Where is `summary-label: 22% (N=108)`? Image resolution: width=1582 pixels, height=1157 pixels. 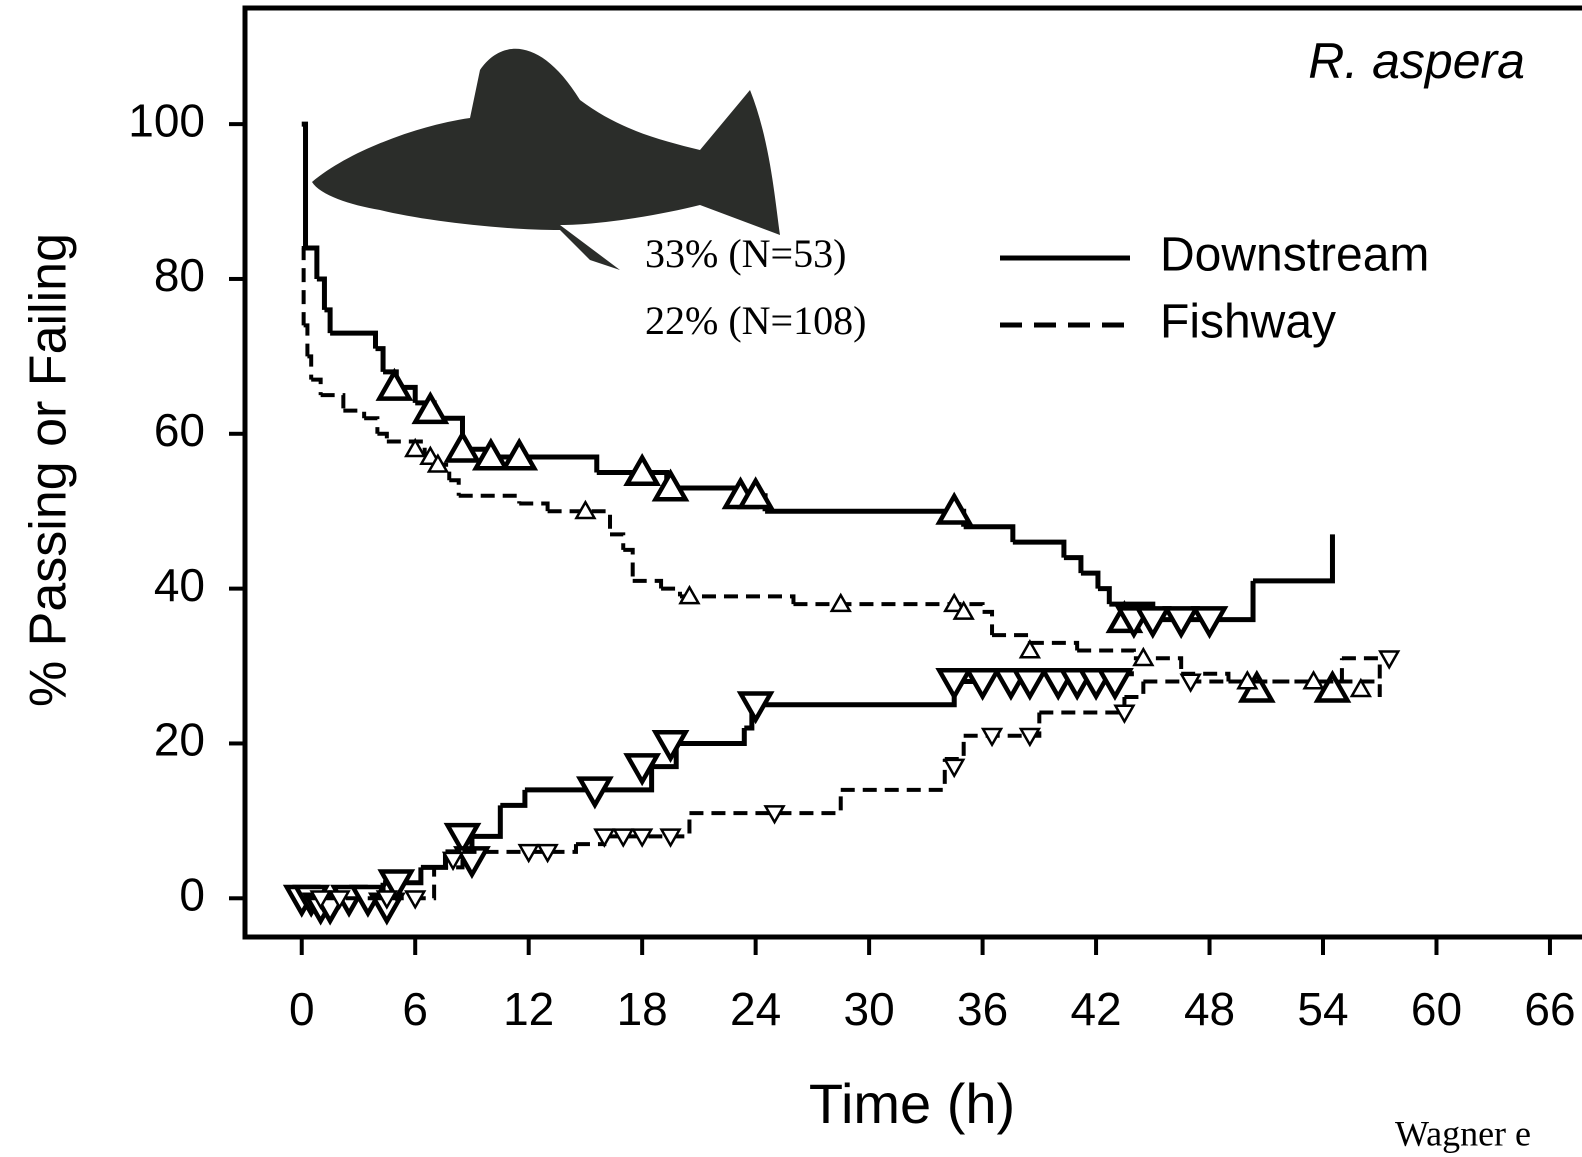
summary-label: 22% (N=108) is located at coordinates (755, 320).